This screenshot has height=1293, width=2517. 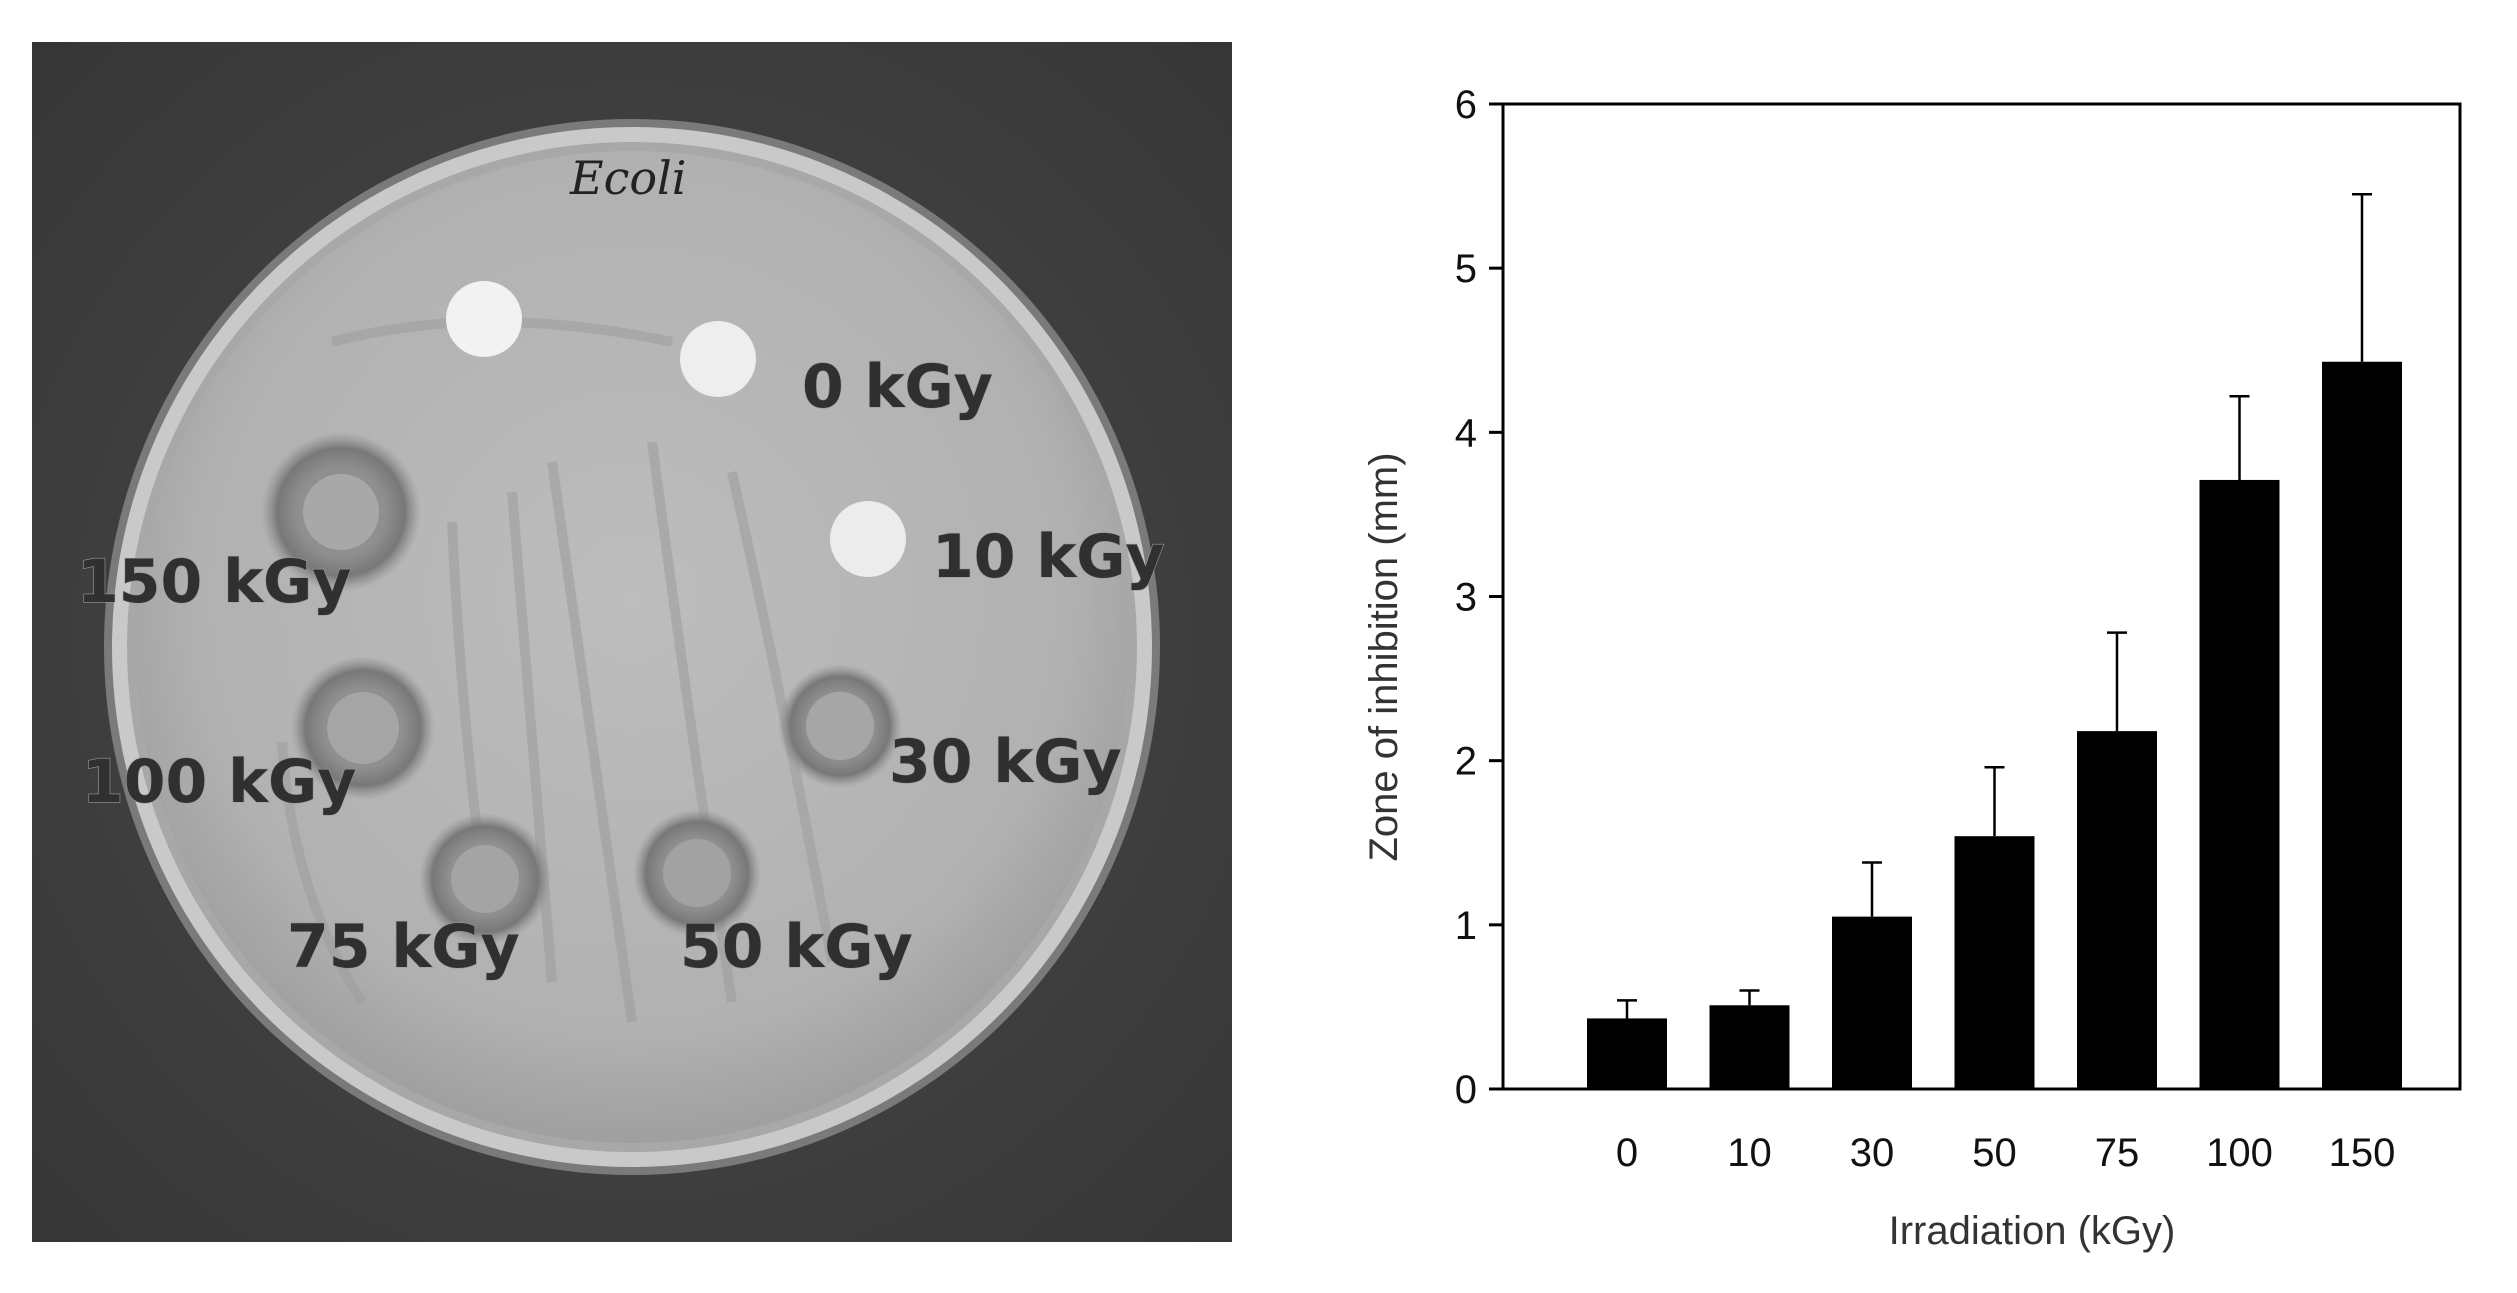 What do you see at coordinates (1384, 656) in the screenshot?
I see `y-axis-label: Zone of inhibition (mm)` at bounding box center [1384, 656].